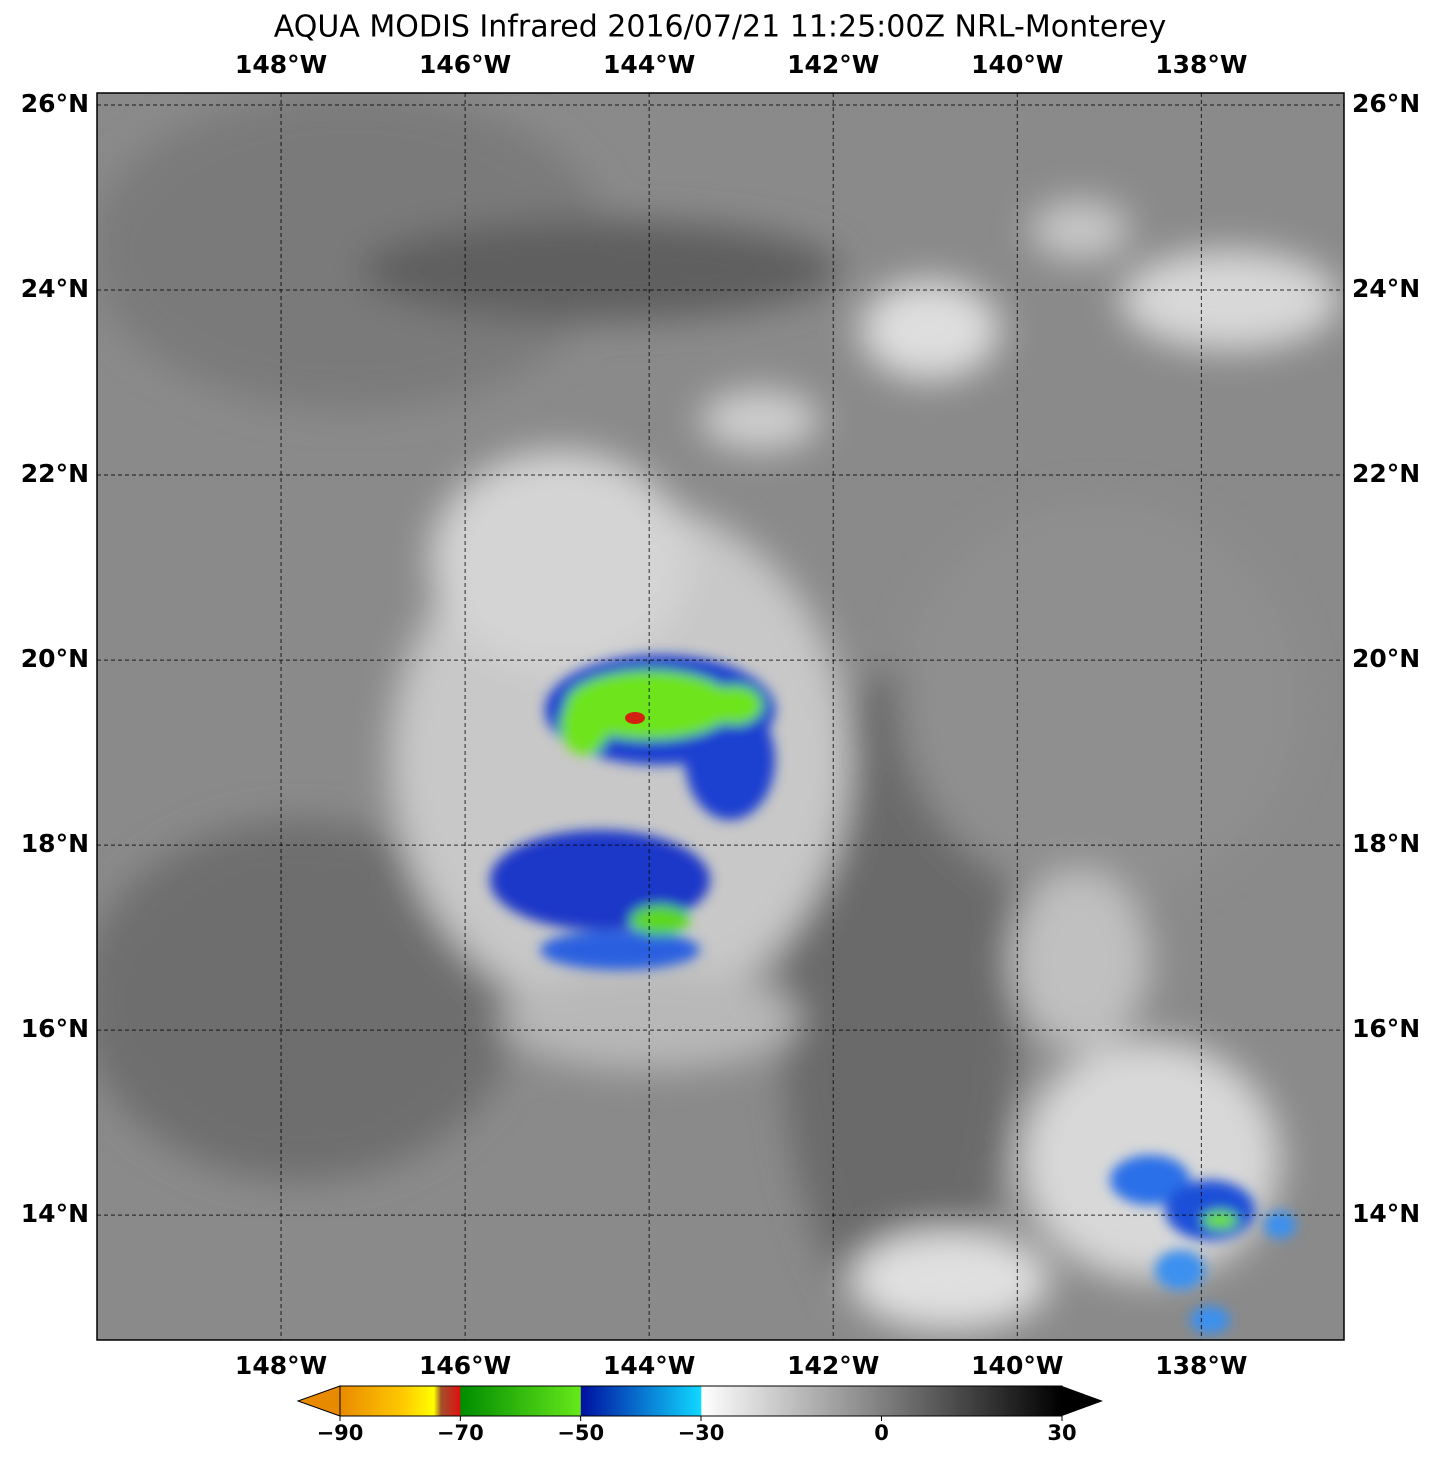  What do you see at coordinates (465, 1365) in the screenshot?
I see `lon-label-bottom: 146°W` at bounding box center [465, 1365].